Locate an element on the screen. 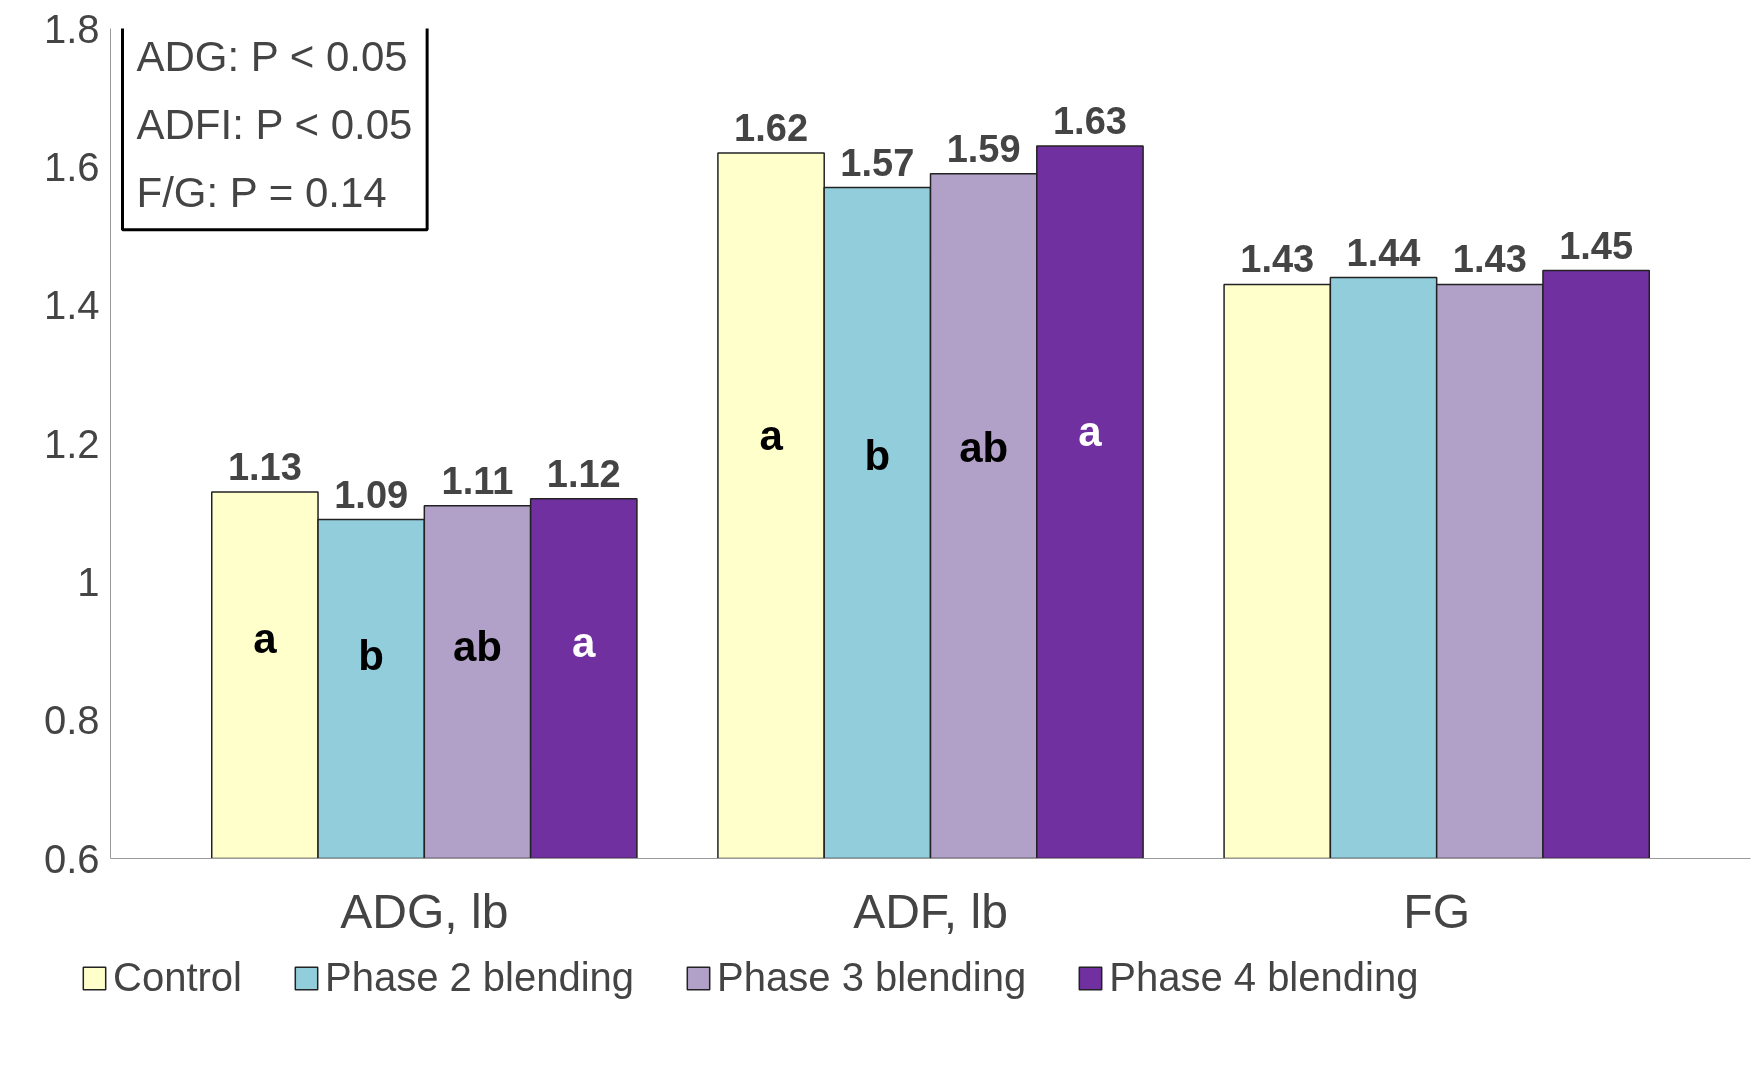  legend-label: Phase 4 blending is located at coordinates (1264, 977).